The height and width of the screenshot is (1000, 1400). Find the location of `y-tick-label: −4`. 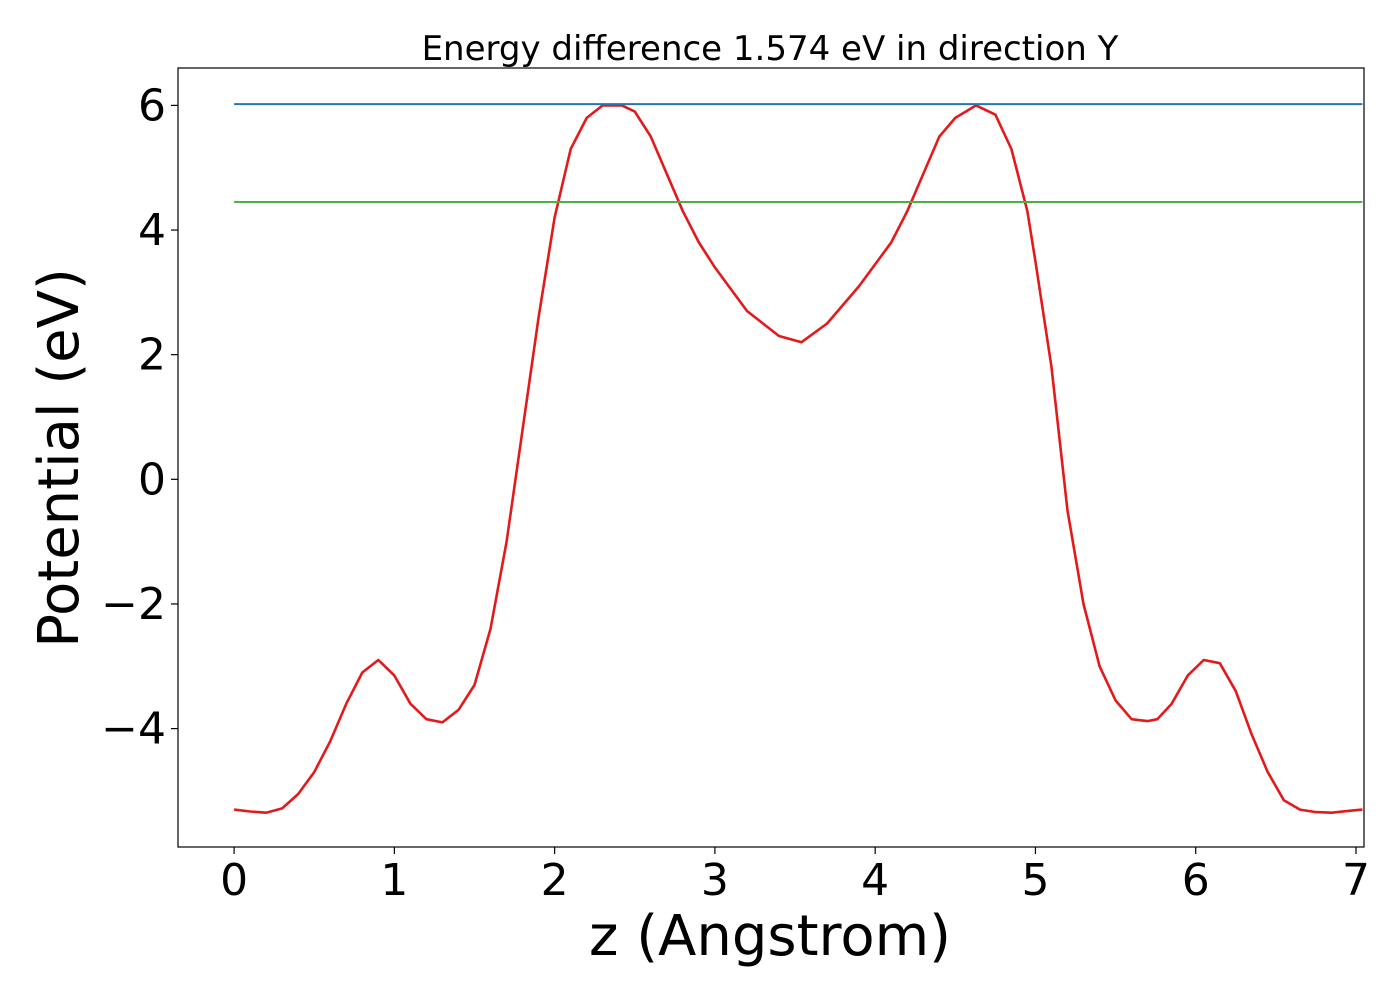

y-tick-label: −4 is located at coordinates (133, 729).